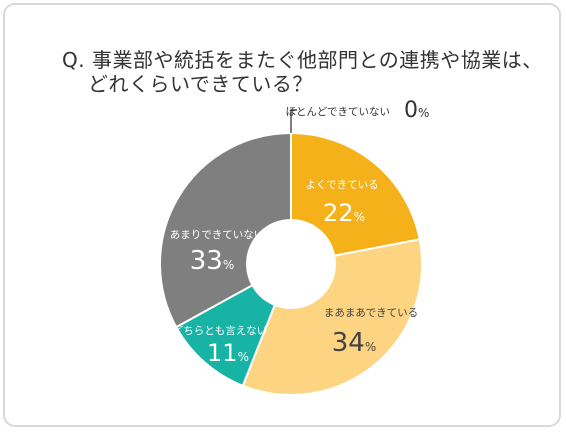 The width and height of the screenshot is (566, 432). What do you see at coordinates (200, 84) in the screenshot?
I see `question-line-2: どれくらいできている？` at bounding box center [200, 84].